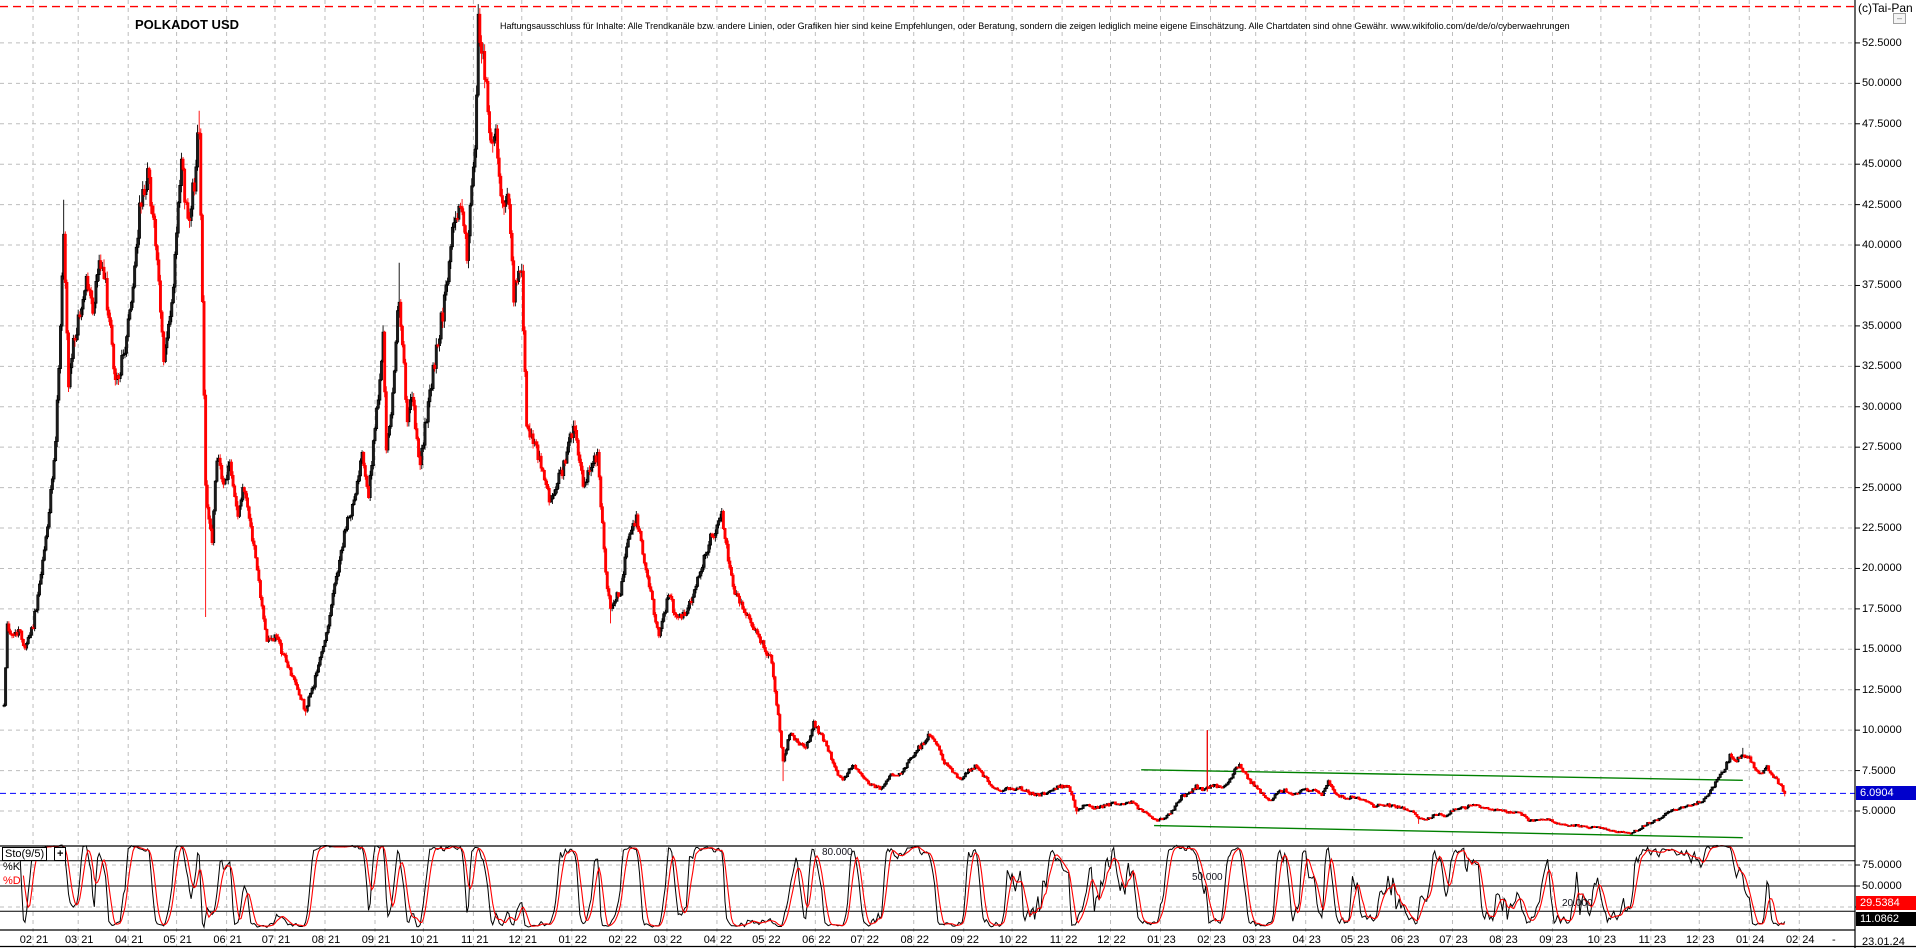 The width and height of the screenshot is (1916, 948). Describe the element at coordinates (1882, 325) in the screenshot. I see `price-axis-label: 35.0000` at that location.